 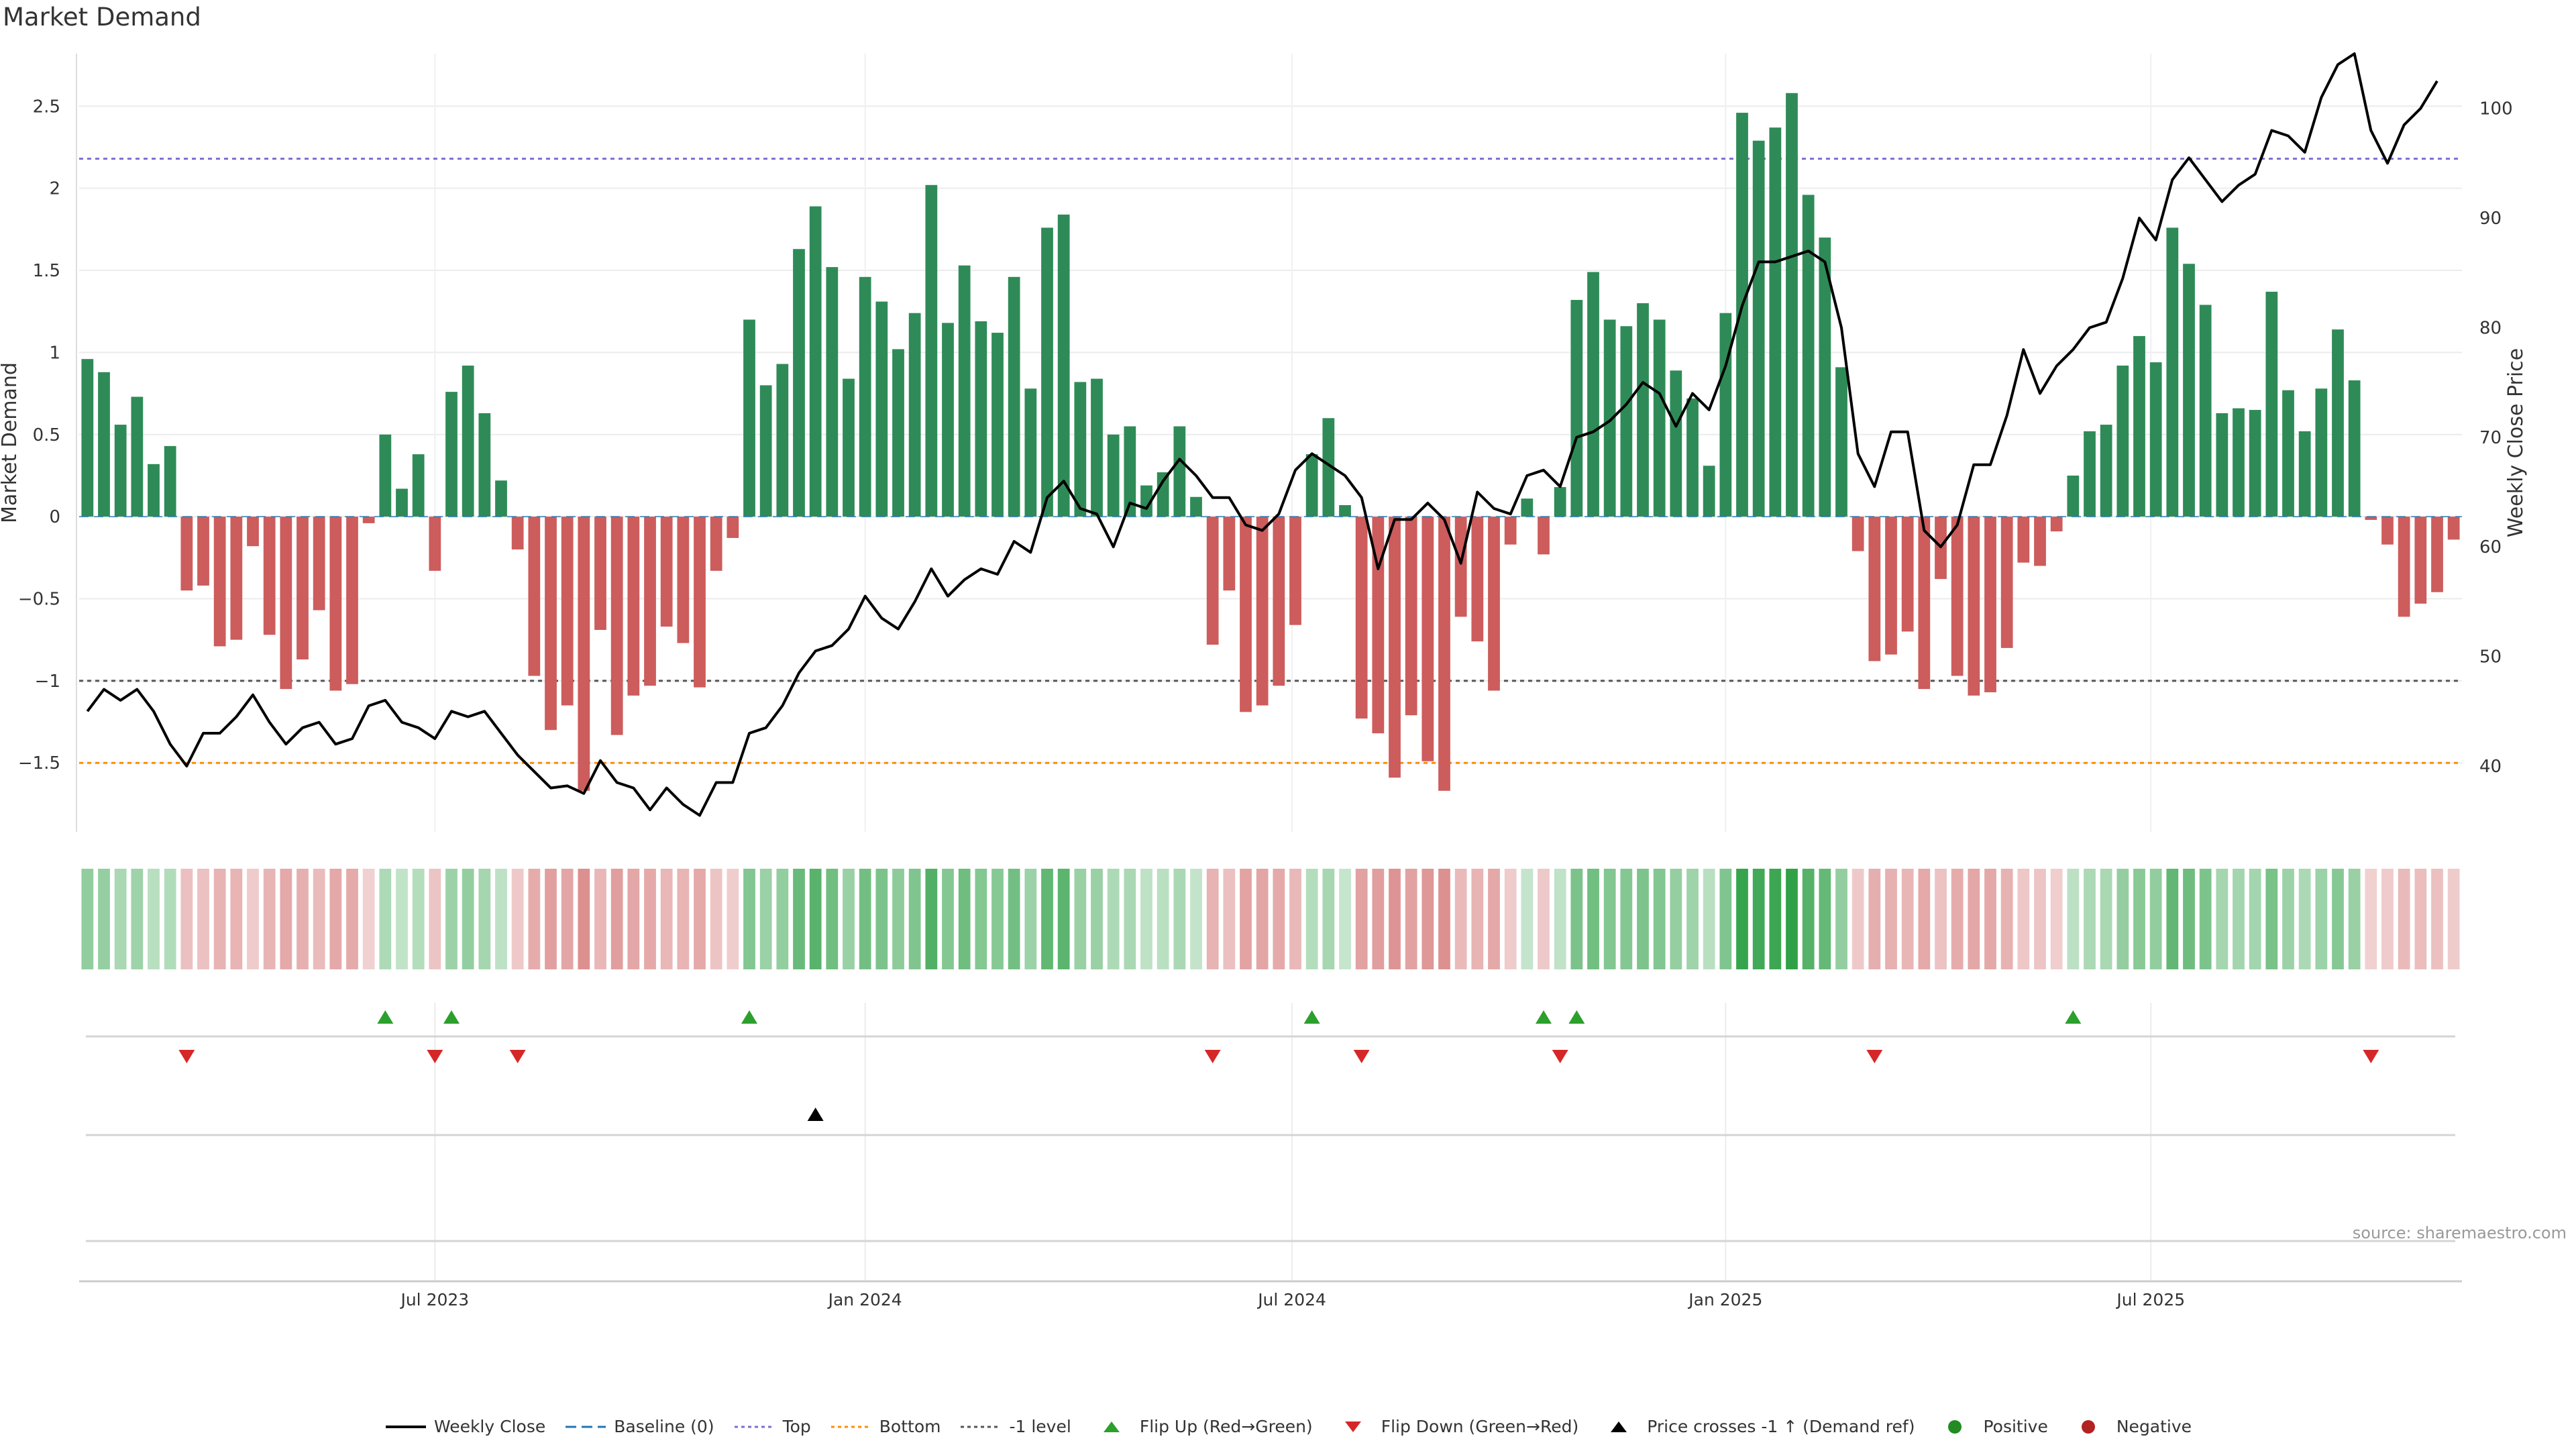 I want to click on legend-label: Flip Down (Green→Red), so click(x=1480, y=1426).